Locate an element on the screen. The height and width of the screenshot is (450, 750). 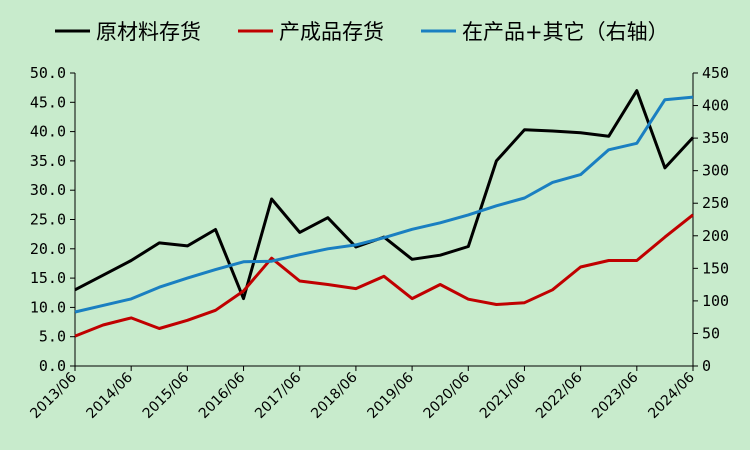
x-tick-label: 2017/06 is located at coordinates (278, 395).